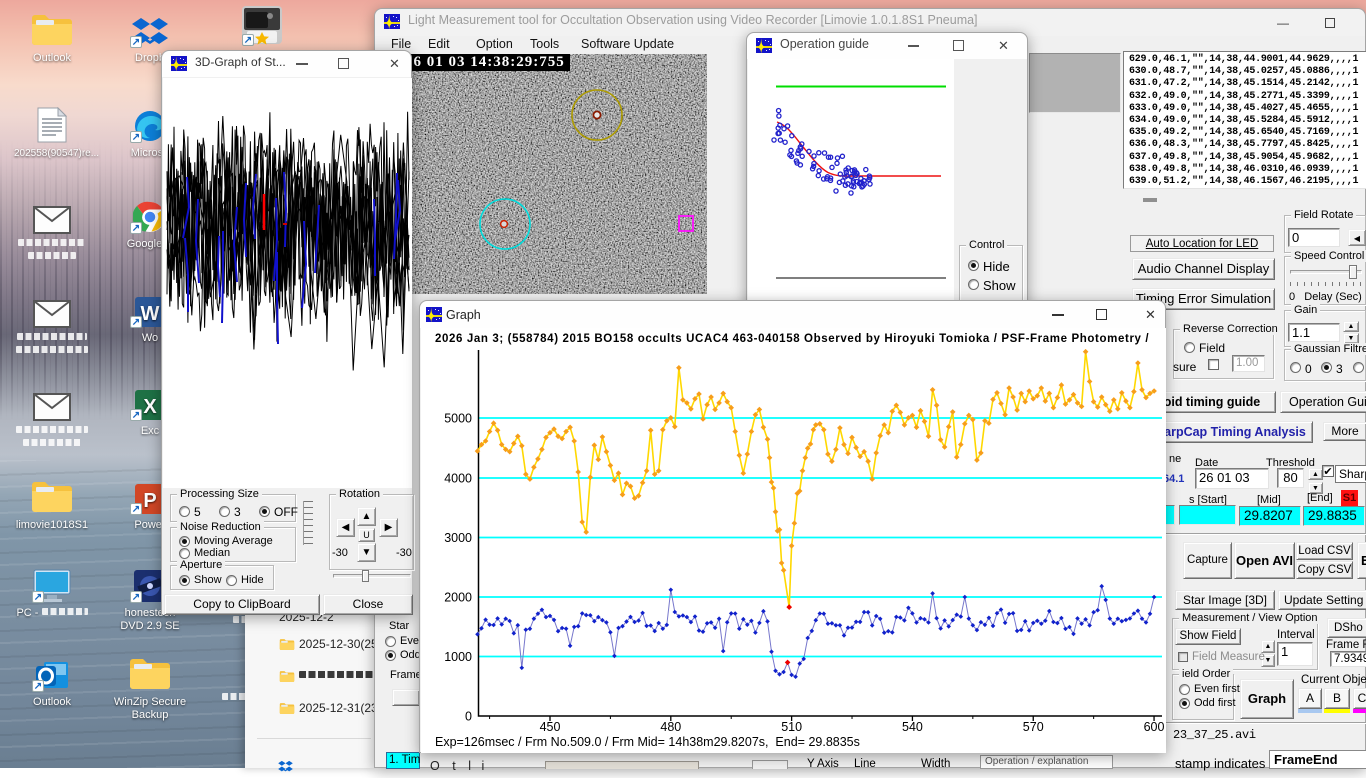 Image resolution: width=1366 pixels, height=778 pixels. Describe the element at coordinates (1154, 727) in the screenshot. I see `svg-text: 600` at that location.